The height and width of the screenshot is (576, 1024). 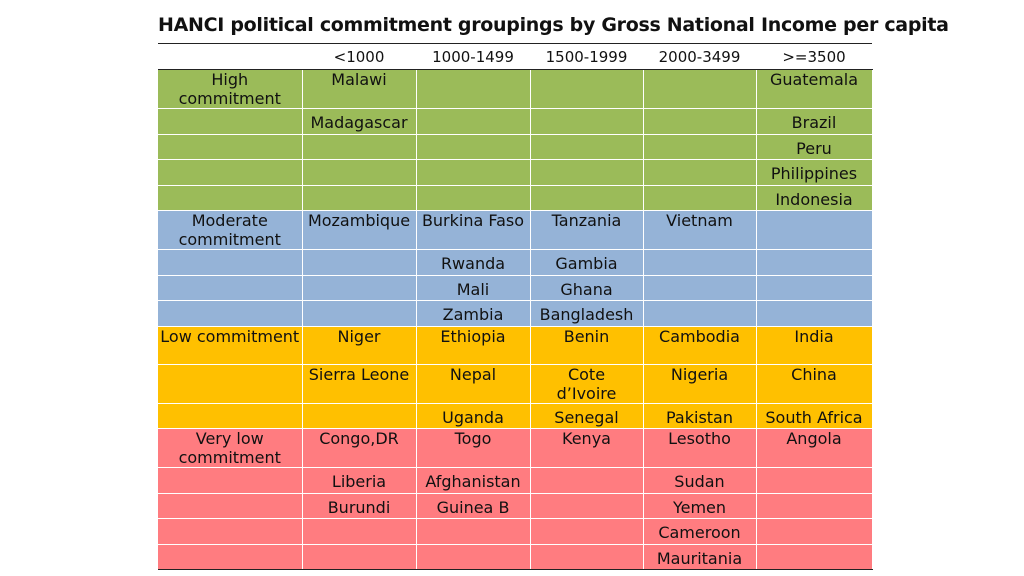 I want to click on table-cell: Rwanda, so click(x=473, y=262).